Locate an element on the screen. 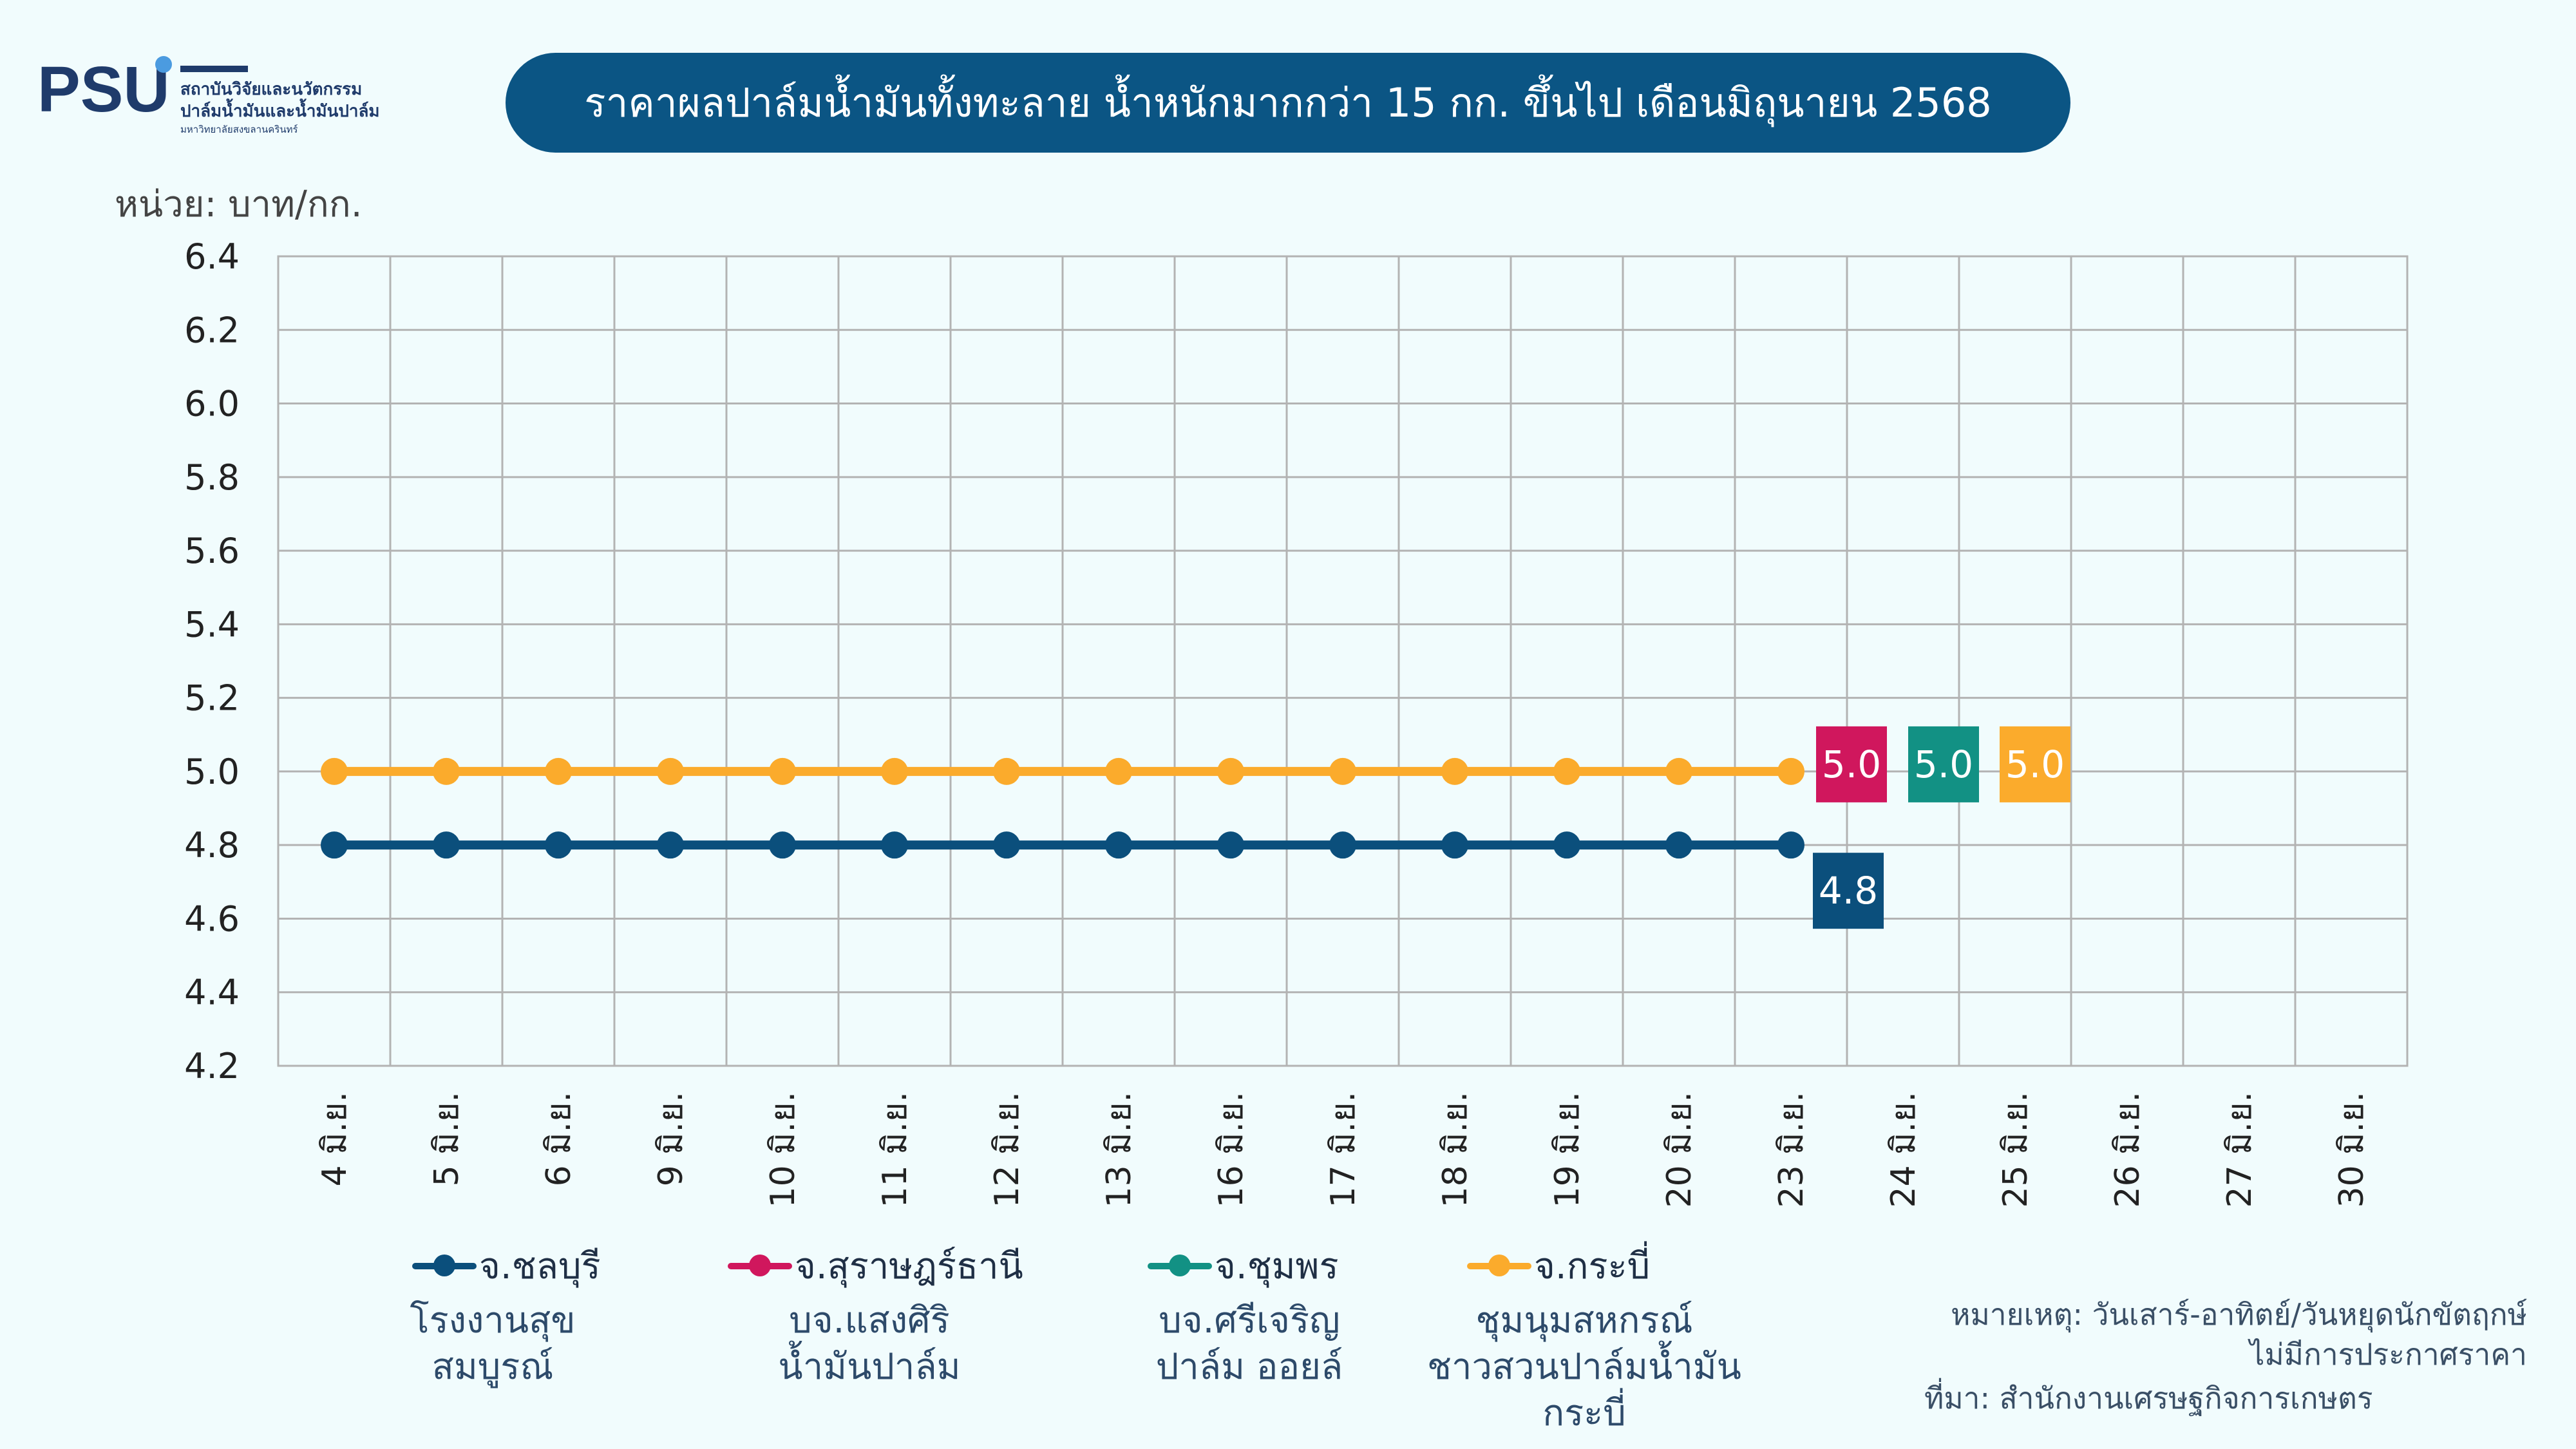 This screenshot has width=2576, height=1449. y-tick-label: 5.4 is located at coordinates (212, 624).